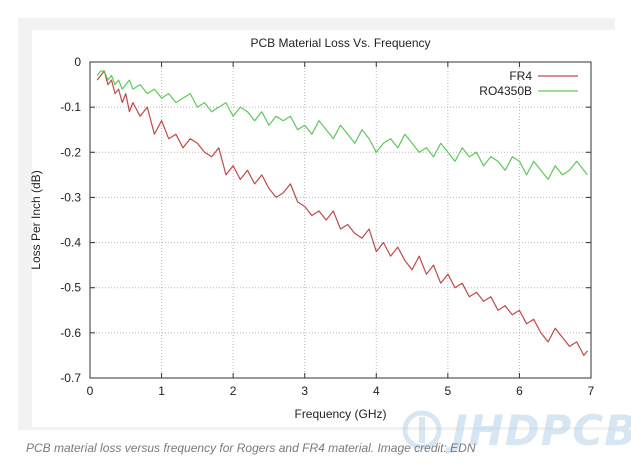  Describe the element at coordinates (77, 62) in the screenshot. I see `y-tick-label: 0` at that location.